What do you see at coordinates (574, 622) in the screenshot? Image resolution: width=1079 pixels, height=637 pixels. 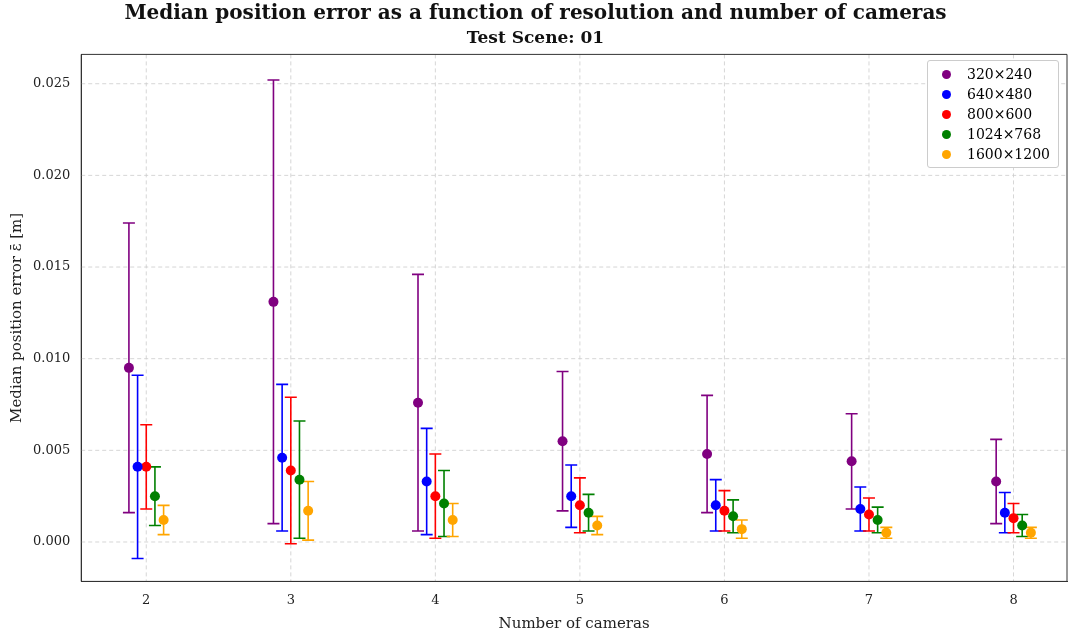 I see `x-axis-title: Number of cameras` at bounding box center [574, 622].